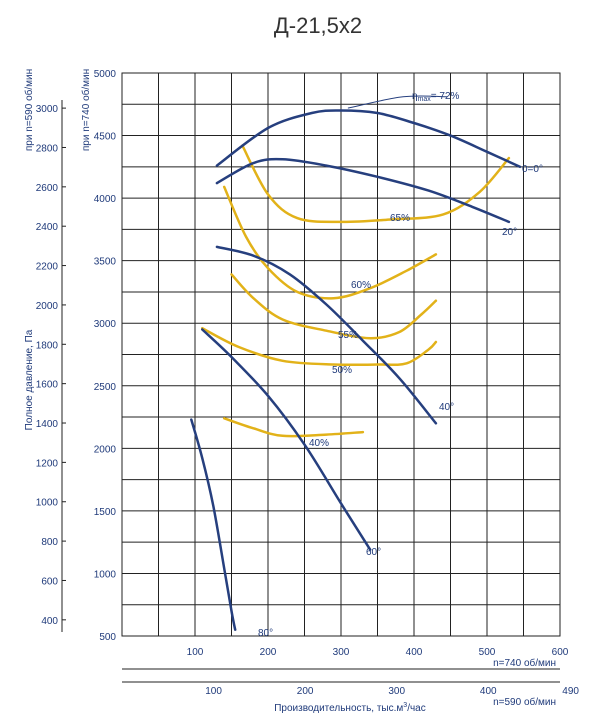  What do you see at coordinates (488, 691) in the screenshot?
I see `x-tick-590: 400` at bounding box center [488, 691].